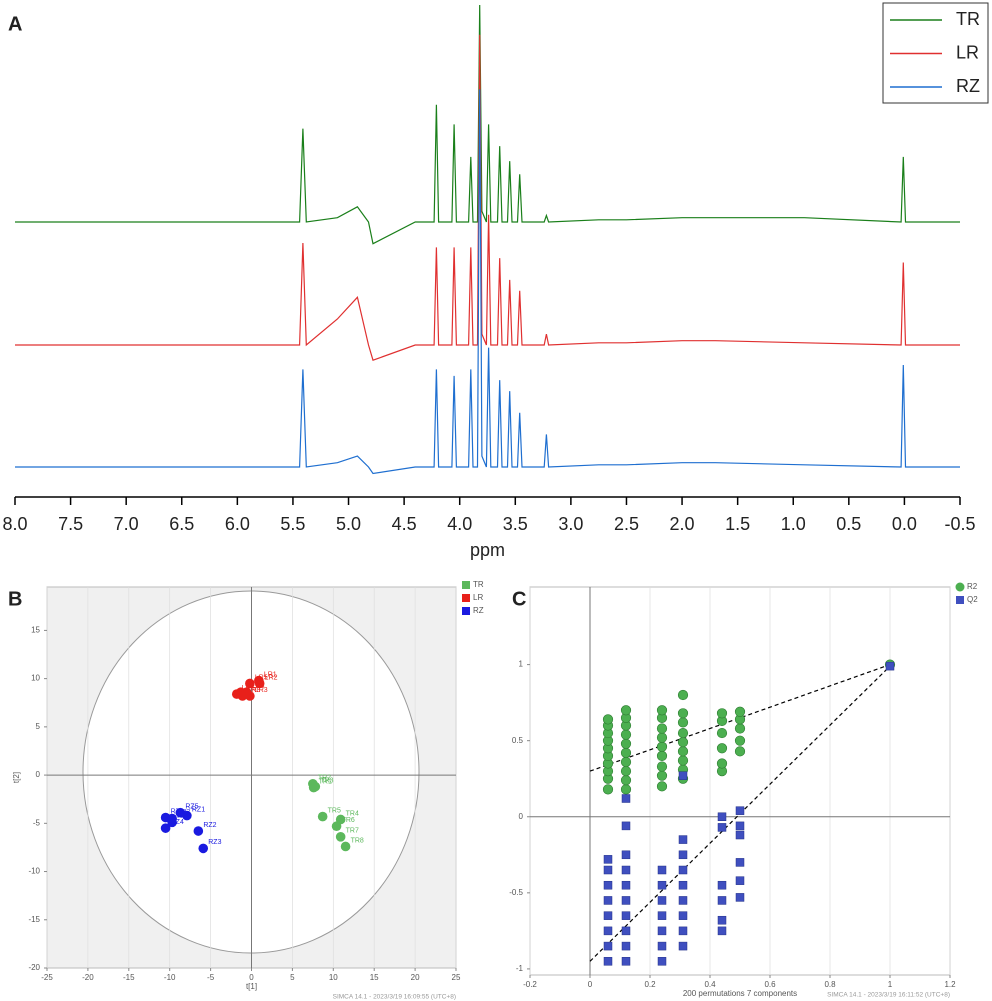 The width and height of the screenshot is (992, 1001). What do you see at coordinates (357, 840) in the screenshot?
I see `point-label: TR8` at bounding box center [357, 840].